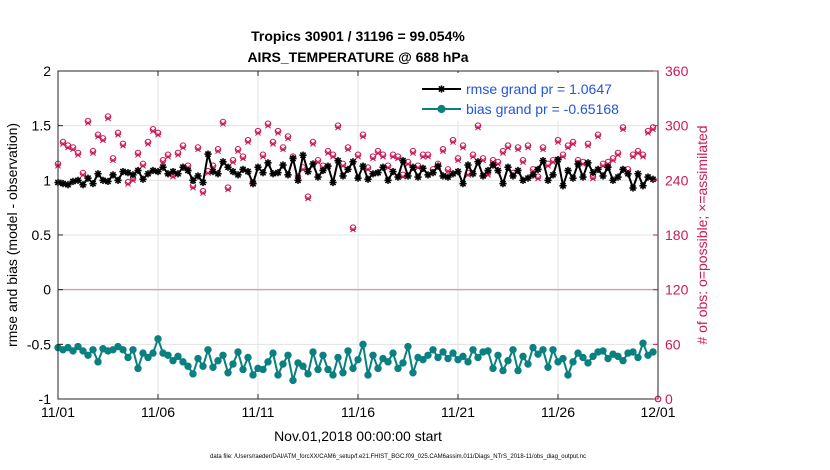  Describe the element at coordinates (677, 235) in the screenshot. I see `y-tick-label-right: 180` at that location.